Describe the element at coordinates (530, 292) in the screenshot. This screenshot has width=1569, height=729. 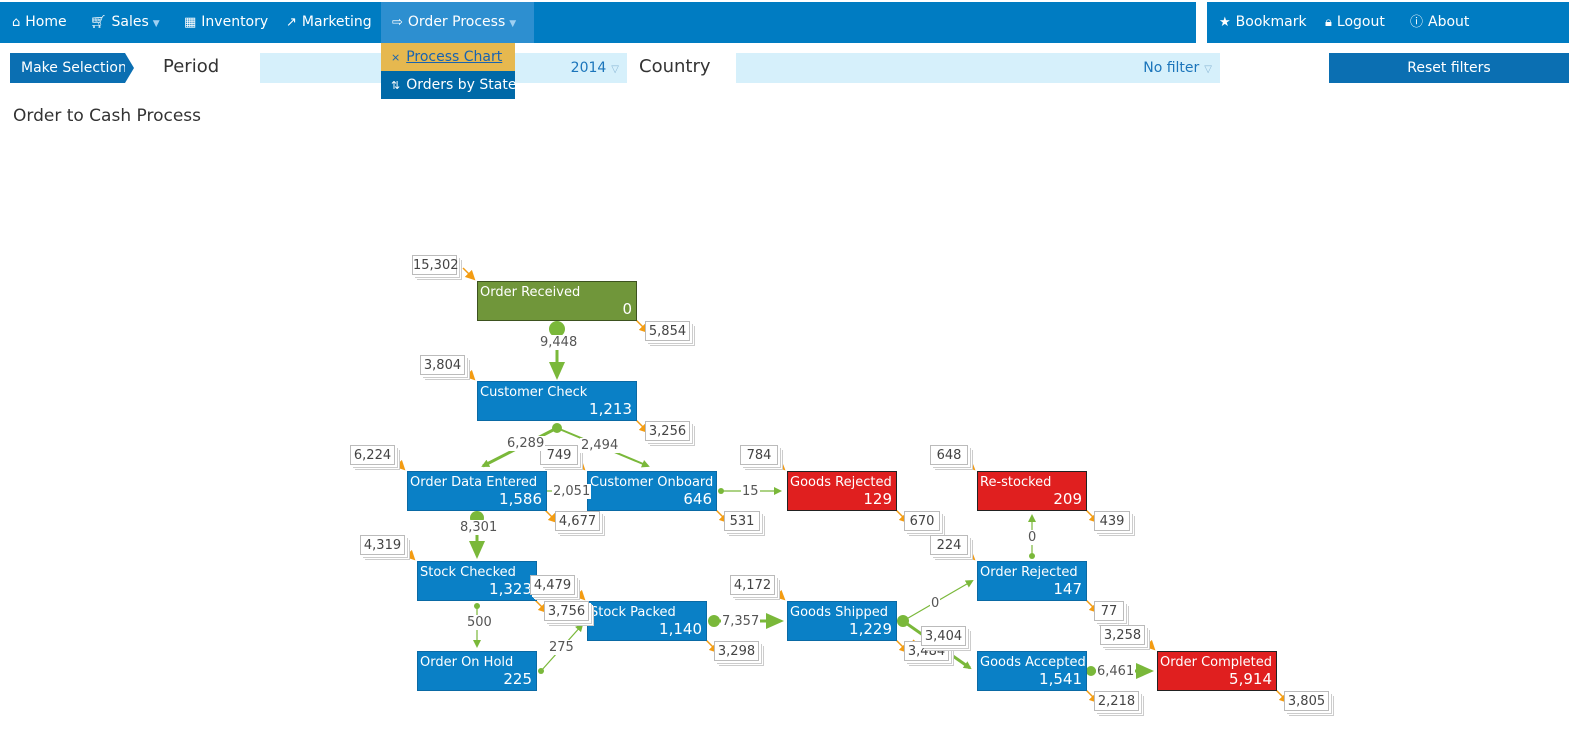
I see `node-name: Order Received` at that location.